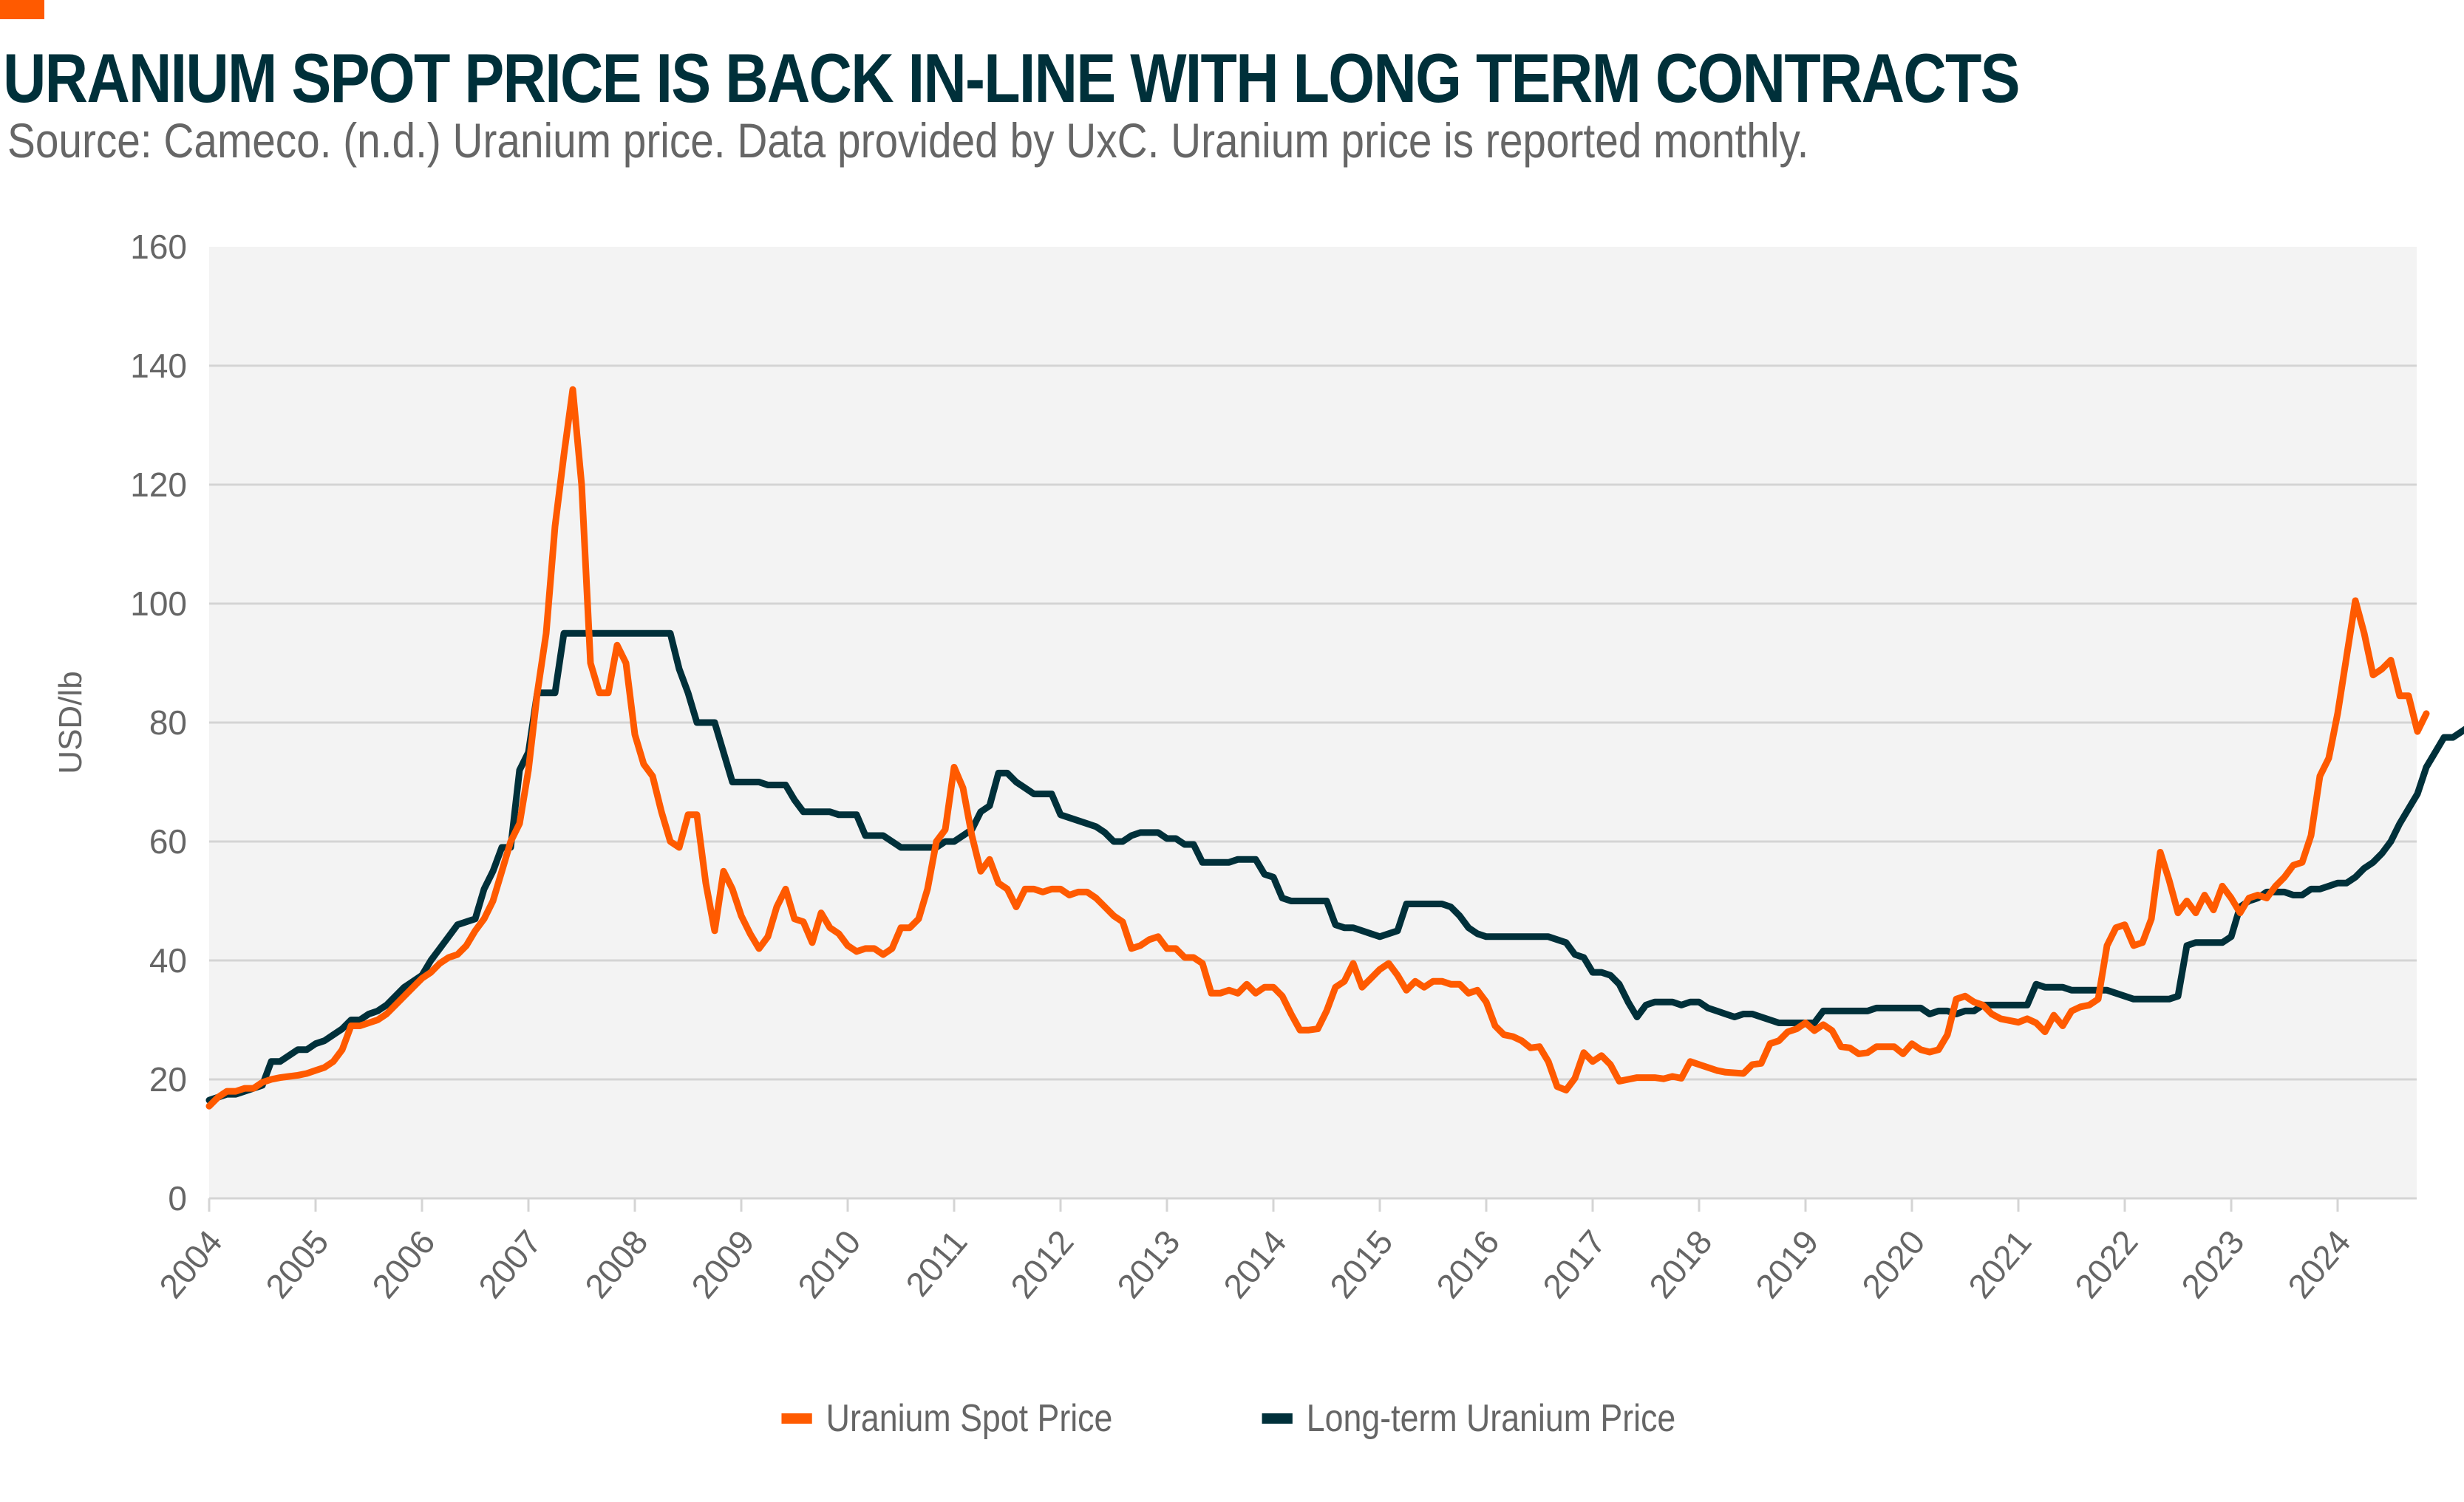 The height and width of the screenshot is (1502, 2464). Describe the element at coordinates (1468, 1264) in the screenshot. I see `x-tick-label: 2016` at that location.